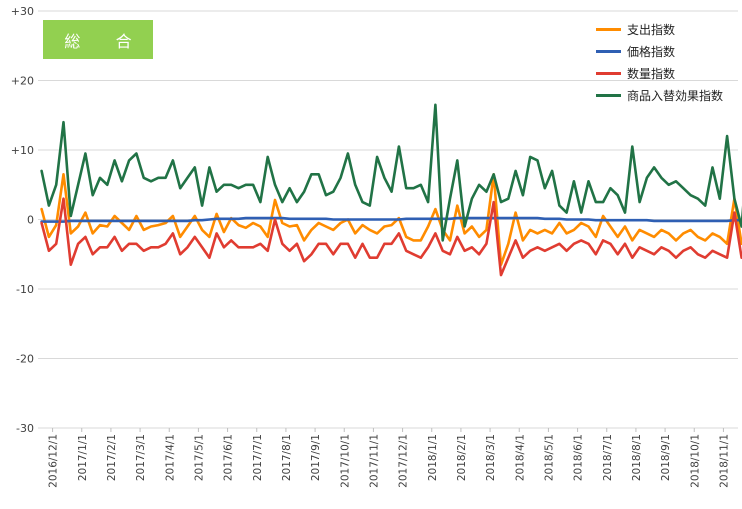 Image resolution: width=742 pixels, height=509 pixels. Describe the element at coordinates (199, 457) in the screenshot. I see `x-tick-label: 2017/5/1` at that location.